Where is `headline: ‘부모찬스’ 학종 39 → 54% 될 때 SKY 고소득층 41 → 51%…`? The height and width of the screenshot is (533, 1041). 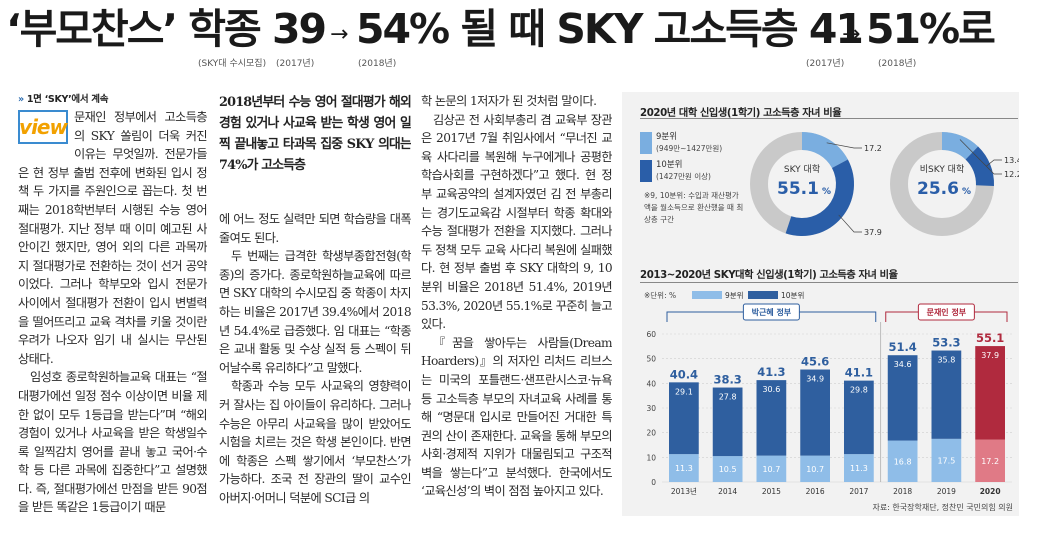 headline: ‘부모찬스’ 학종 39 → 54% 될 때 SKY 고소득층 41 → 51%… is located at coordinates (520, 35).